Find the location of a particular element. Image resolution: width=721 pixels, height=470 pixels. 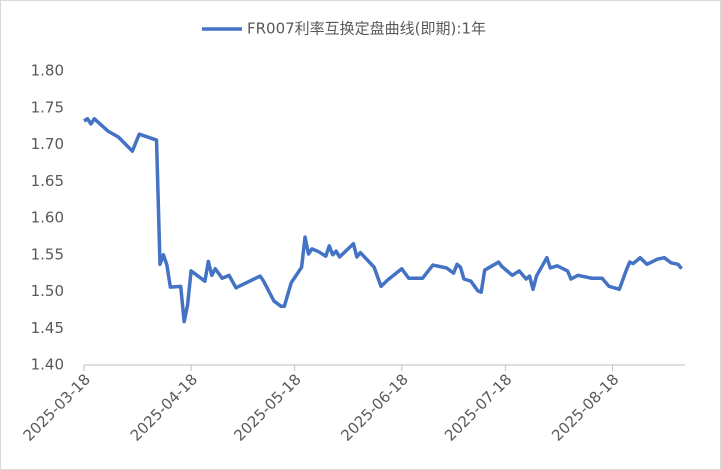

y-tick-label: 1.80 is located at coordinates (47, 71).